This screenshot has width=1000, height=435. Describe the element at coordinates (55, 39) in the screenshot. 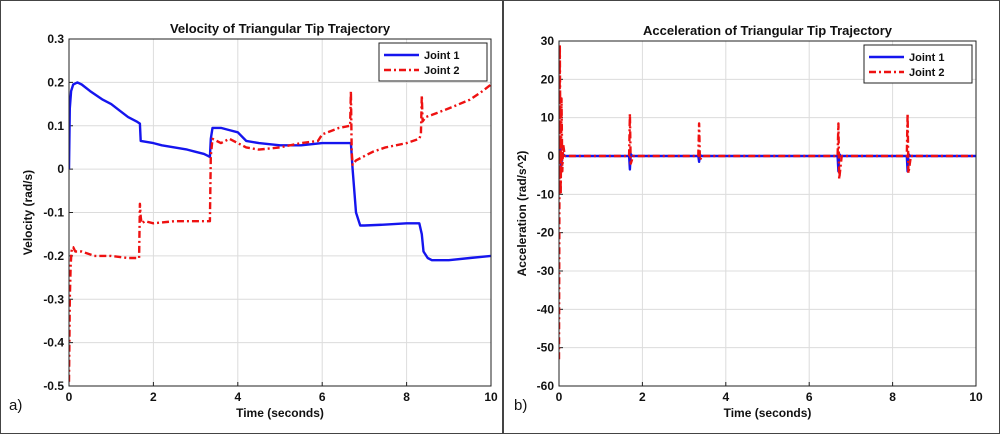

I see `chart0-y-tick-label: 0.3` at that location.